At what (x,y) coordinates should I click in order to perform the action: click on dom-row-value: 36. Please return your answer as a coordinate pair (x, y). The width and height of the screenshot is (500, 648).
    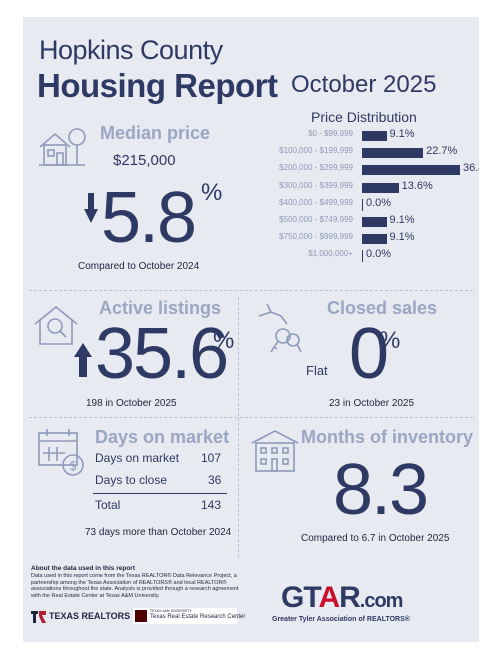
    Looking at the image, I should click on (215, 480).